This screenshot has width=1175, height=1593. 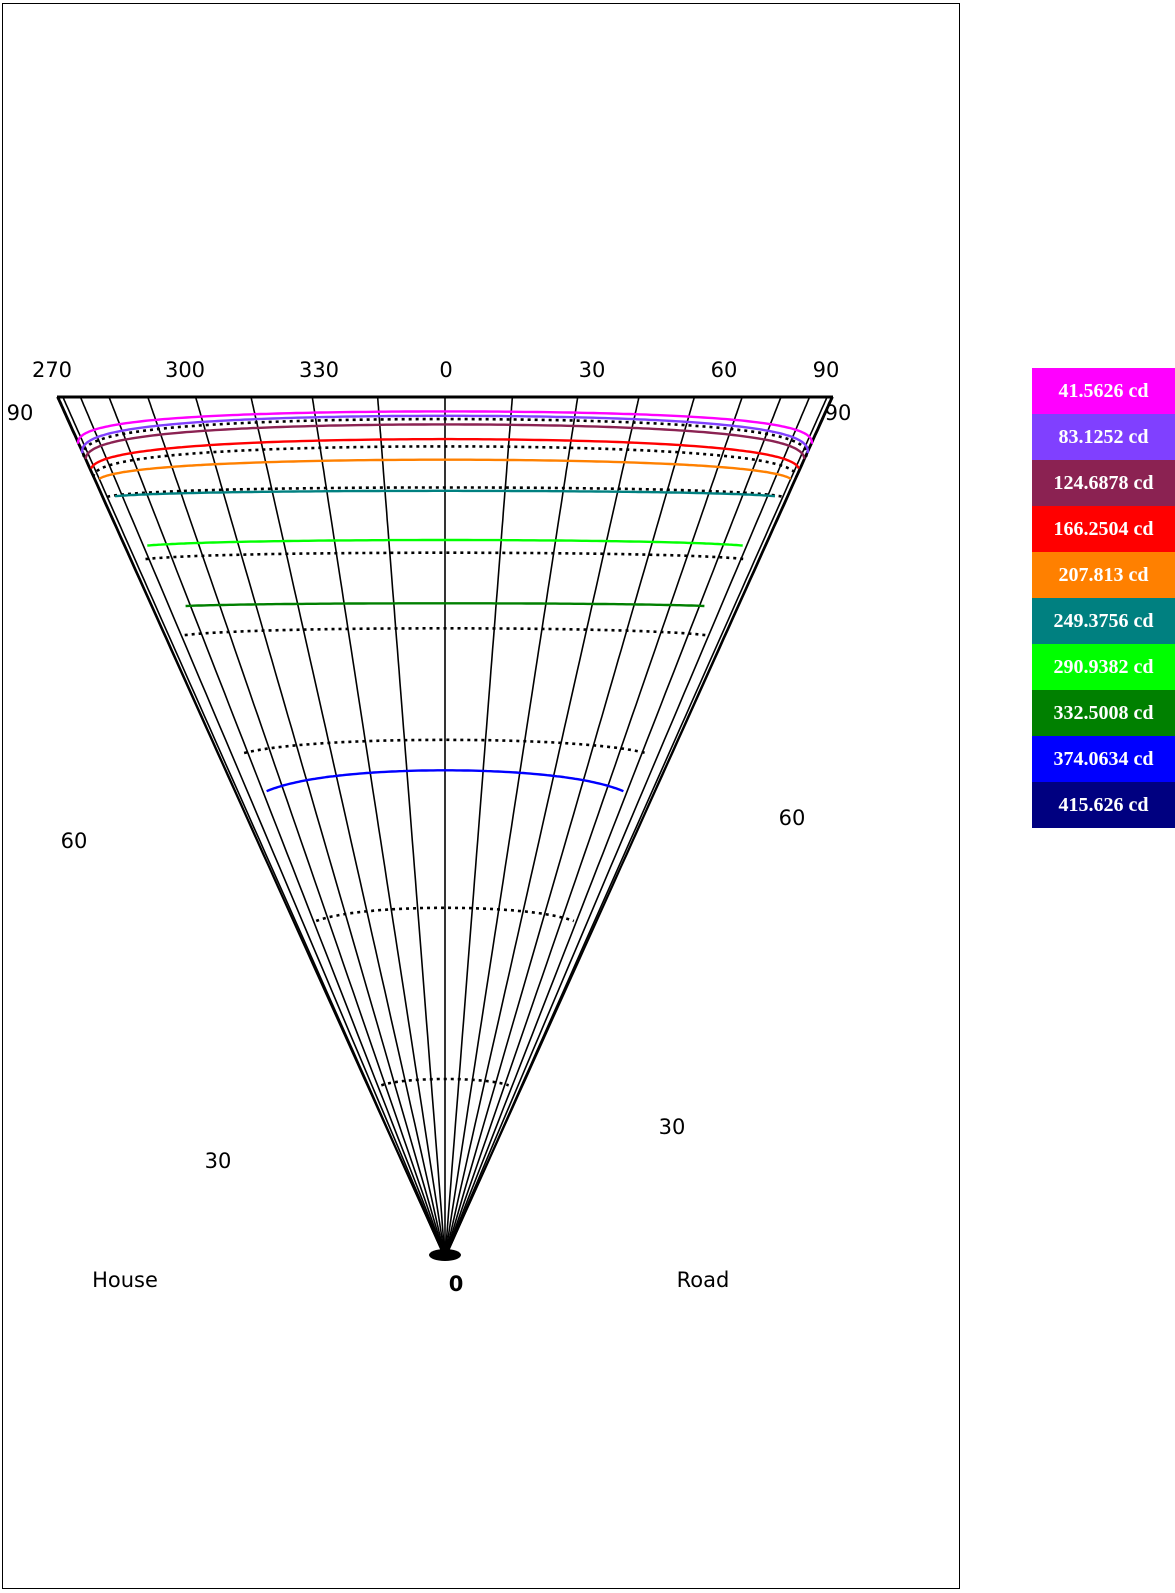 I want to click on gamma-label-bottom-0: 0, so click(x=456, y=1284).